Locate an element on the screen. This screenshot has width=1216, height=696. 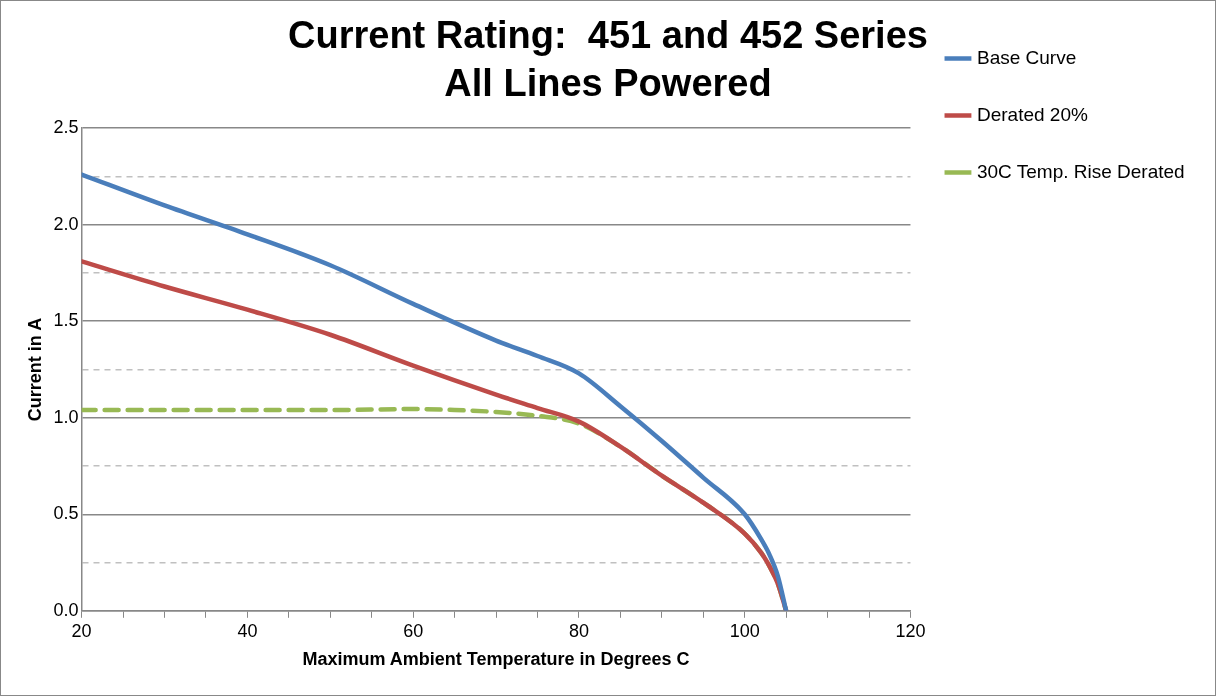
y-tick-label: 1.0 is located at coordinates (66, 416).